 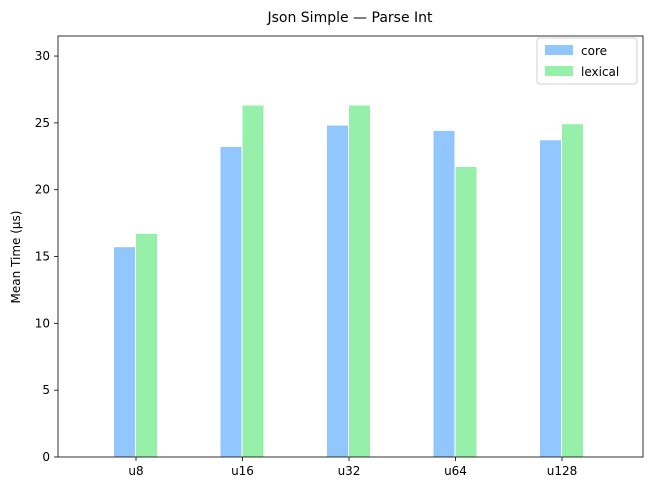 What do you see at coordinates (559, 71) in the screenshot?
I see `legend-swatch-lexical` at bounding box center [559, 71].